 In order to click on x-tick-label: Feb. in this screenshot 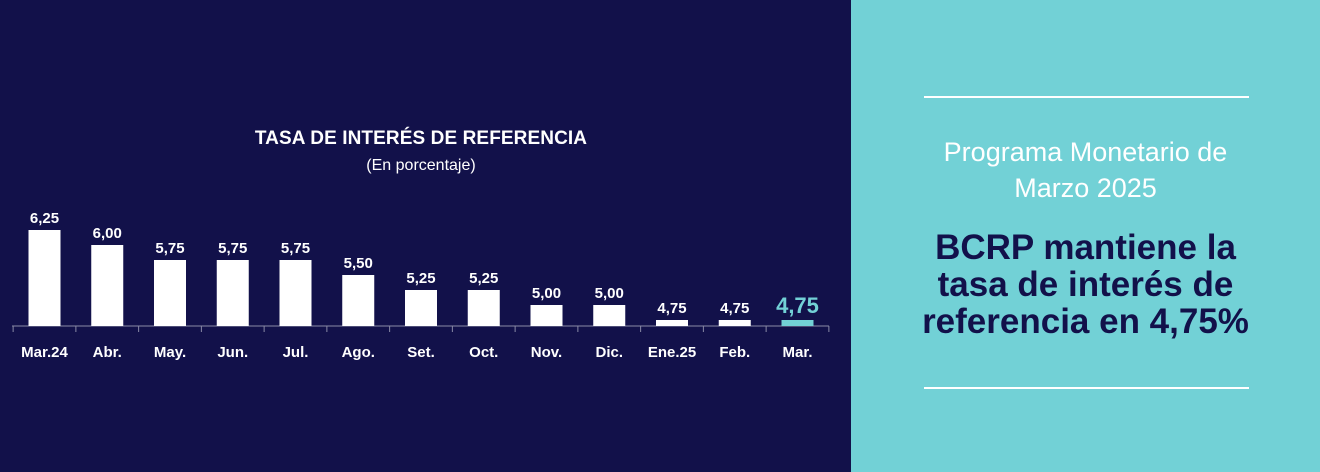, I will do `click(734, 352)`.